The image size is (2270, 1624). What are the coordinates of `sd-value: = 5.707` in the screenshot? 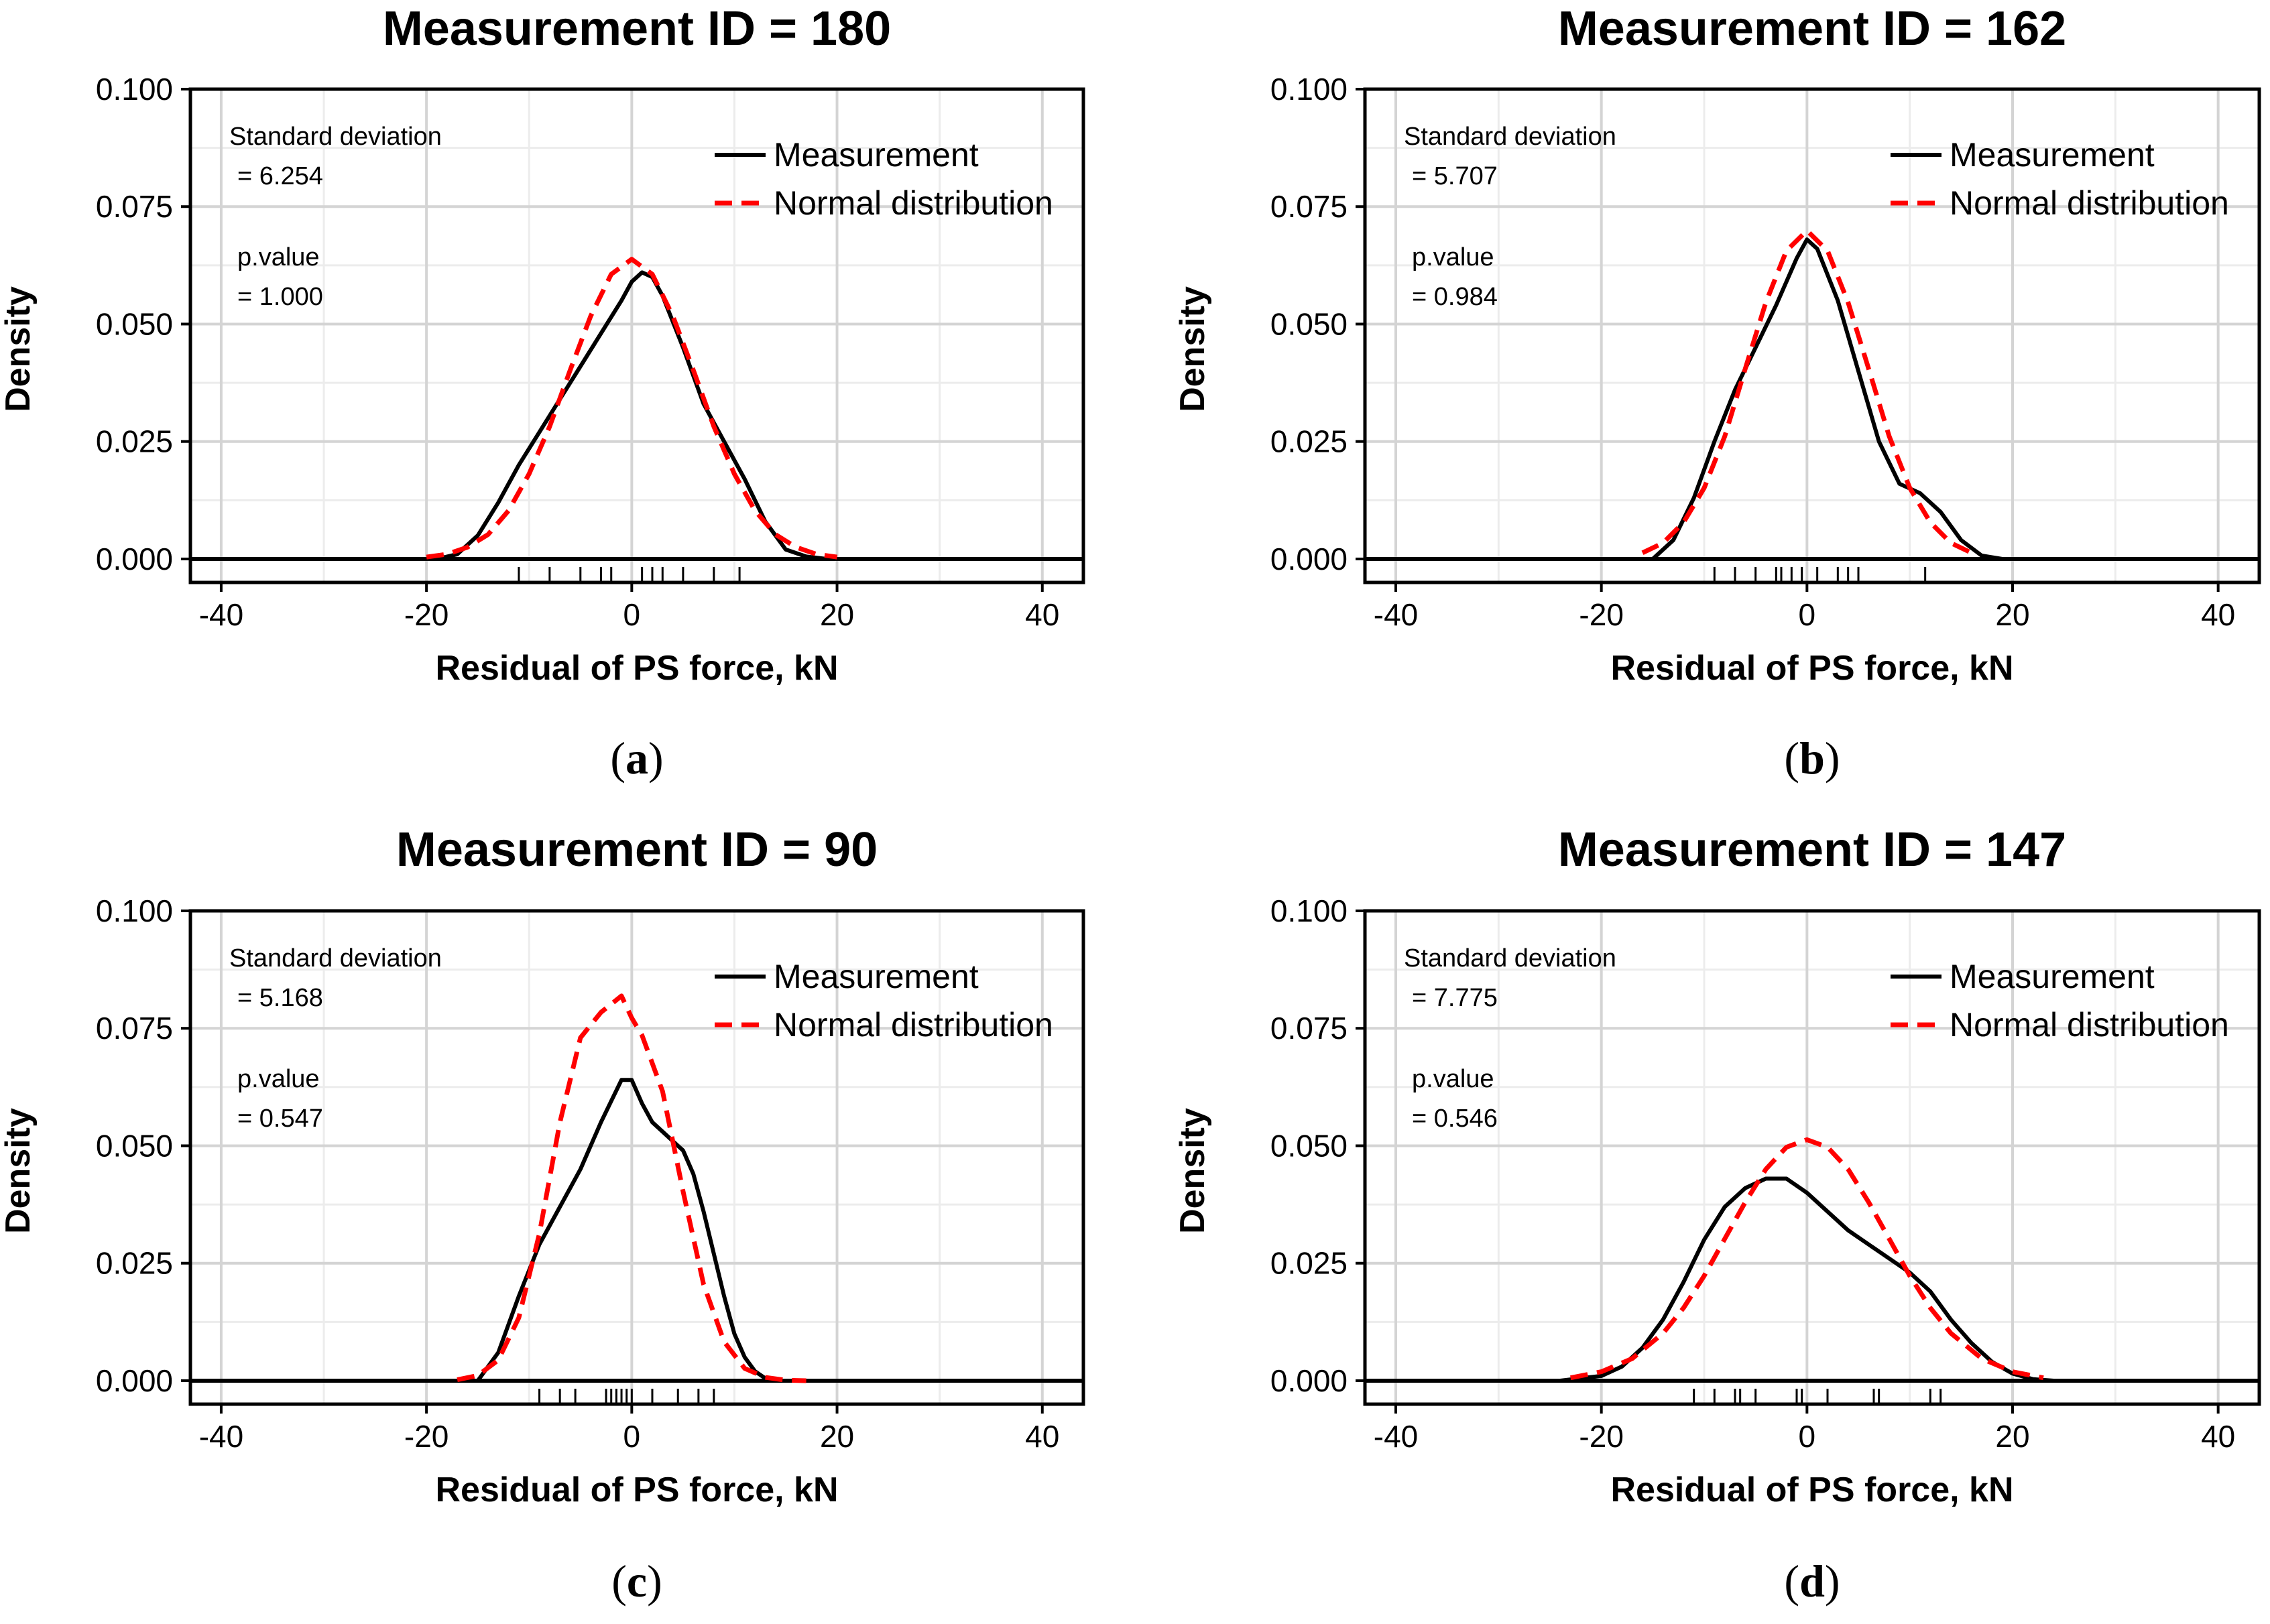 It's located at (1455, 176).